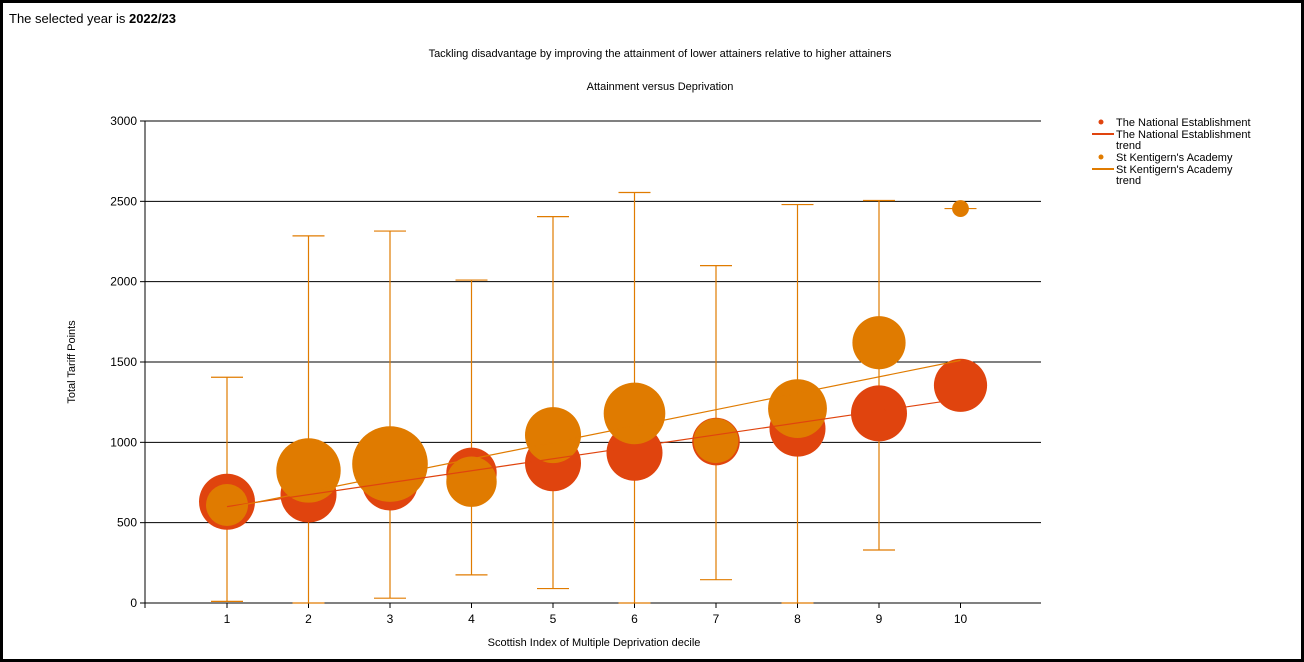 The height and width of the screenshot is (662, 1304). Describe the element at coordinates (879, 619) in the screenshot. I see `x-tick-label: 9` at that location.